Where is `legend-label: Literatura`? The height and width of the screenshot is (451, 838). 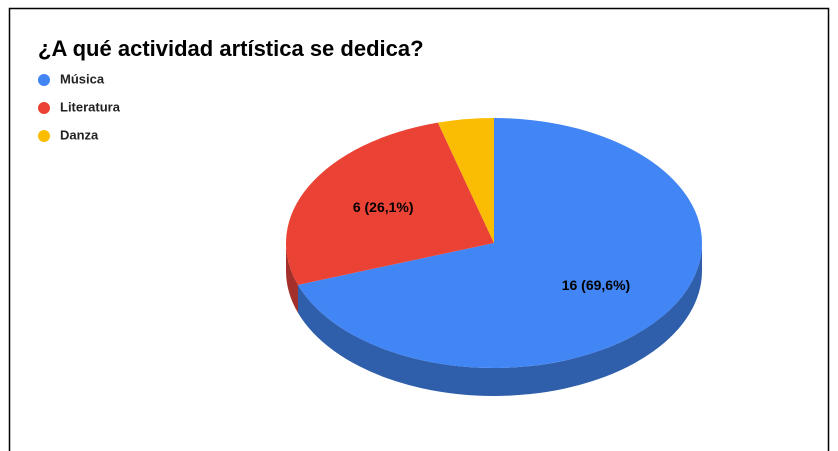
legend-label: Literatura is located at coordinates (90, 106).